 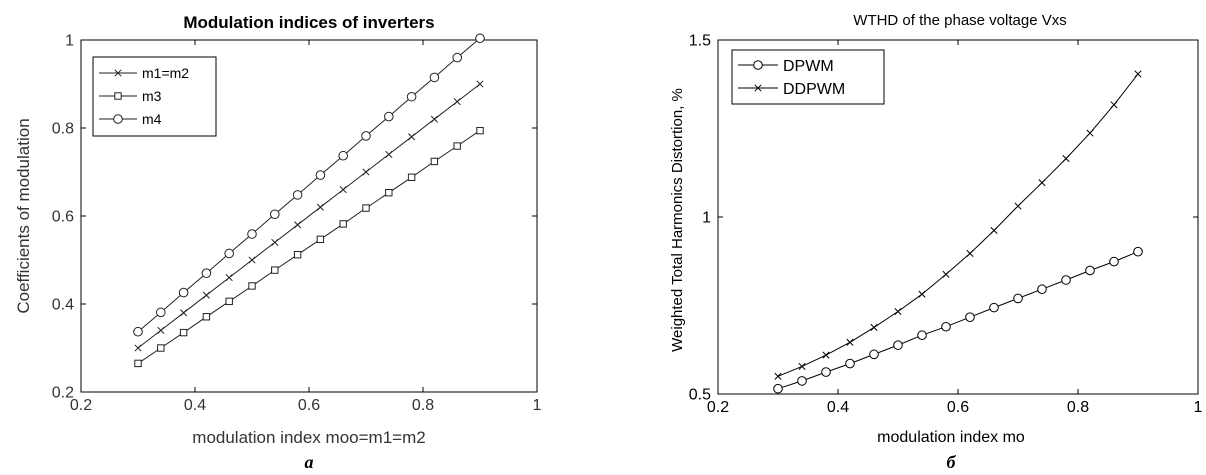 I want to click on legend-label: m1=m2, so click(x=165, y=73).